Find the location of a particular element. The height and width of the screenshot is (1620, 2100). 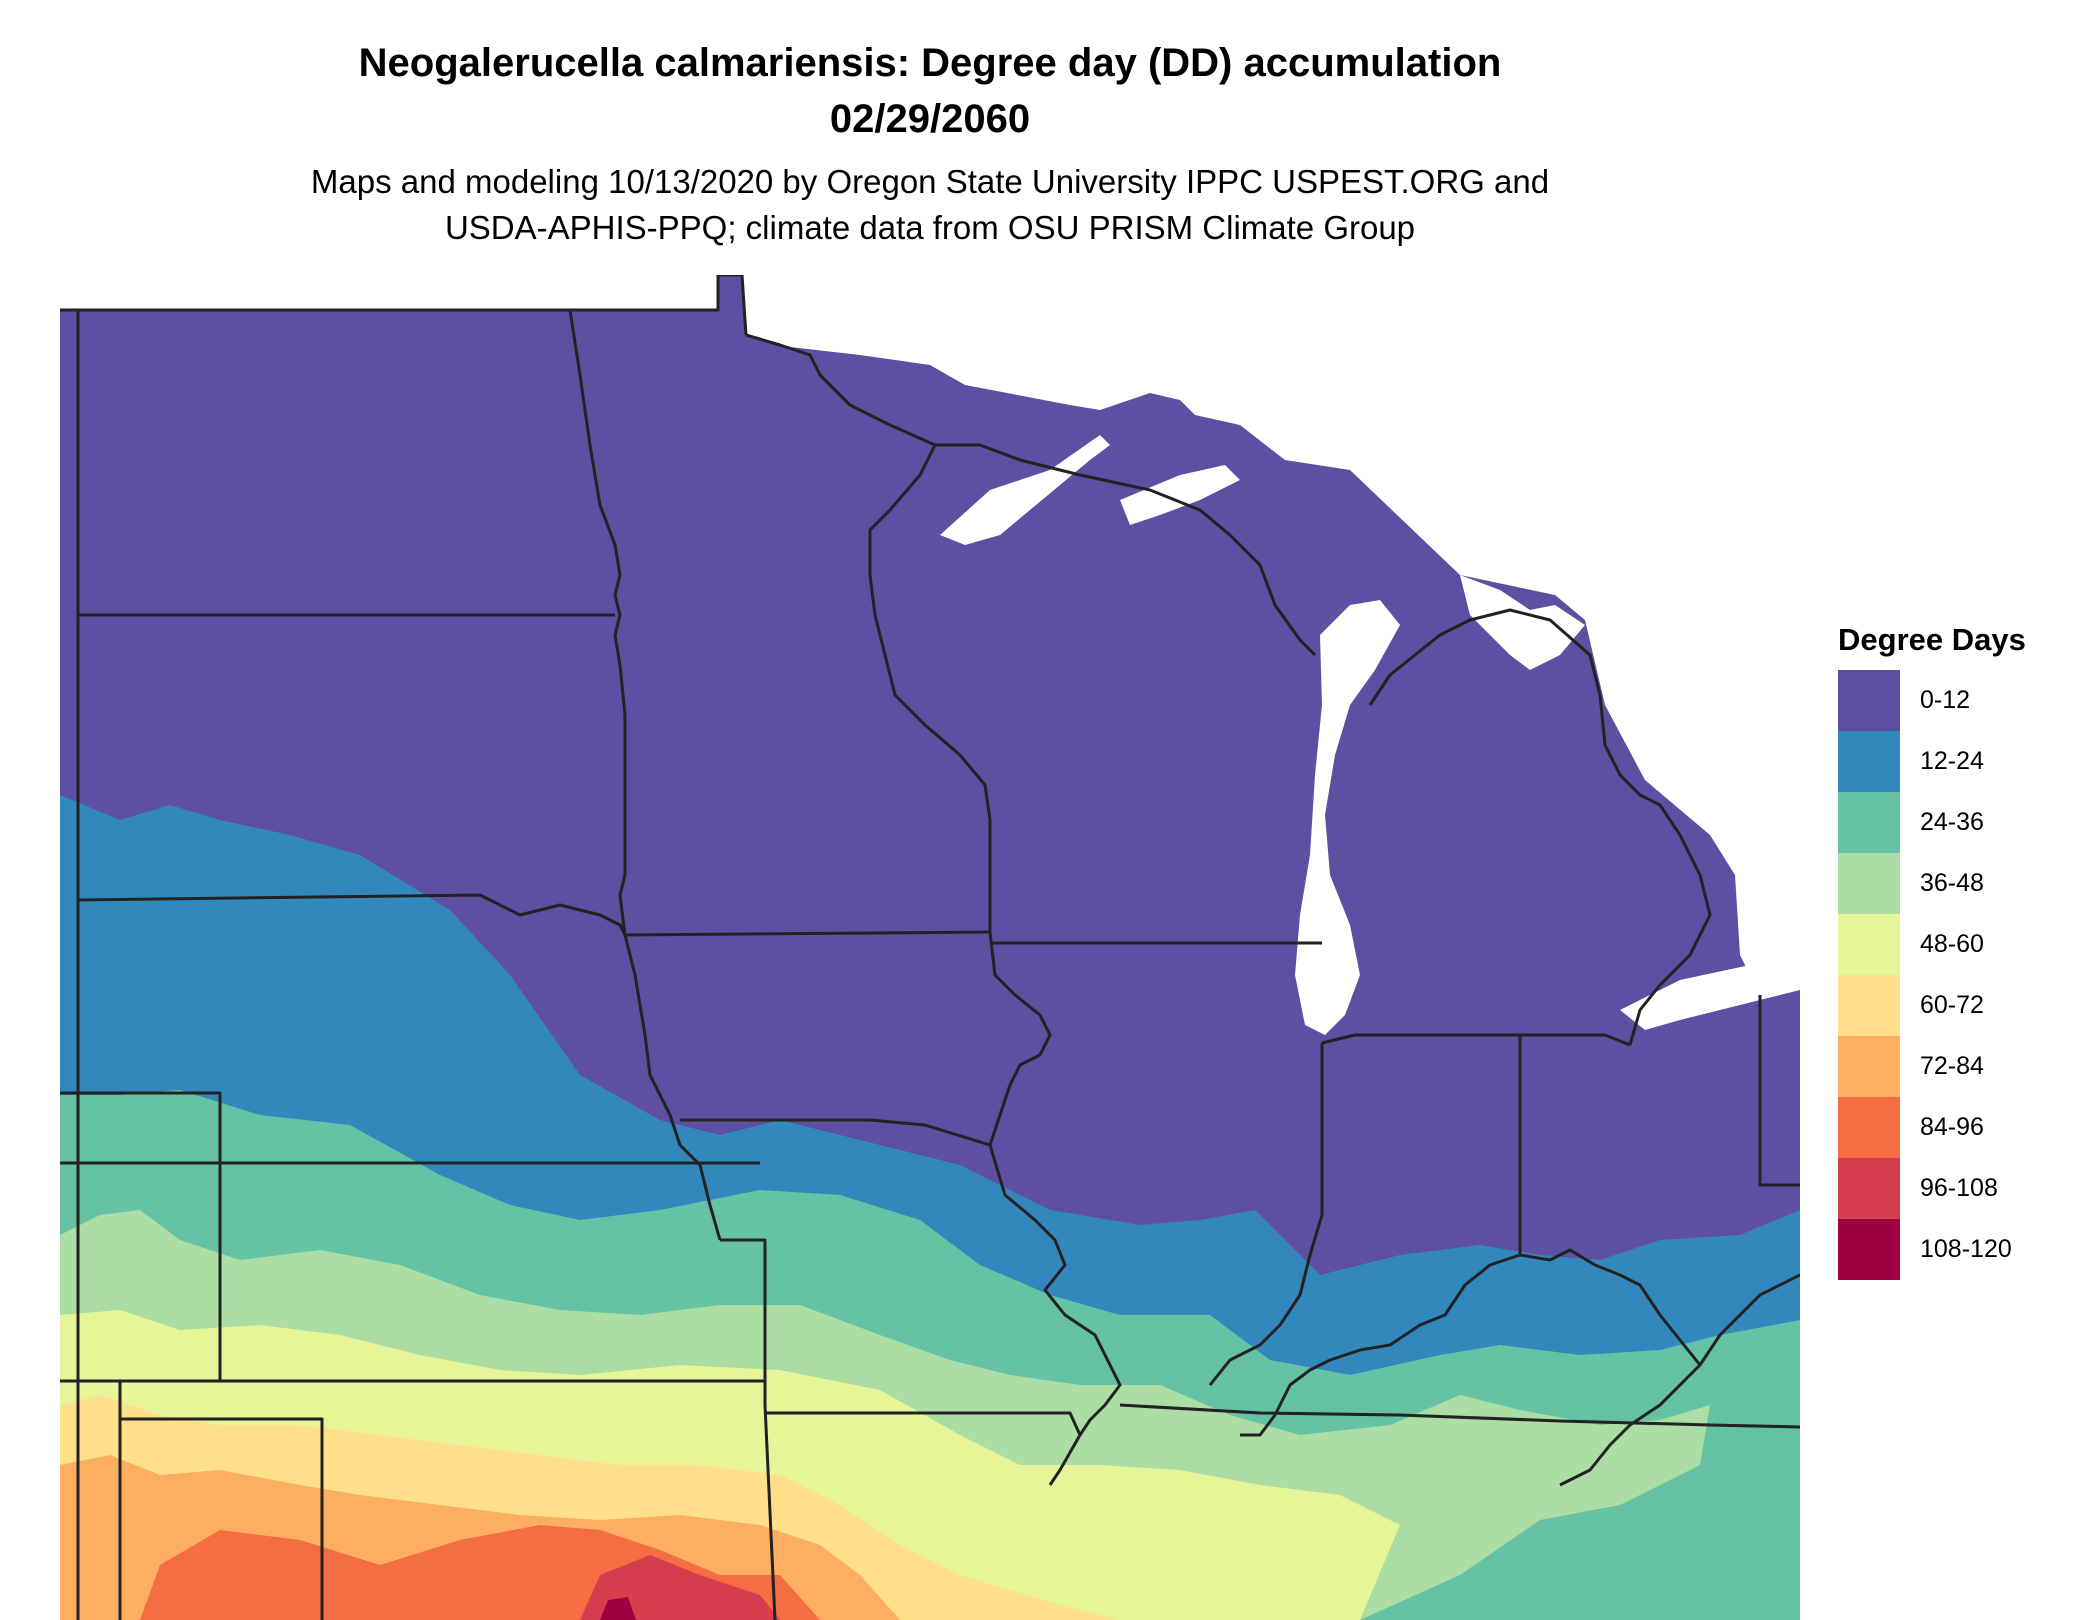

border-ia-il is located at coordinates (1020, 1038).